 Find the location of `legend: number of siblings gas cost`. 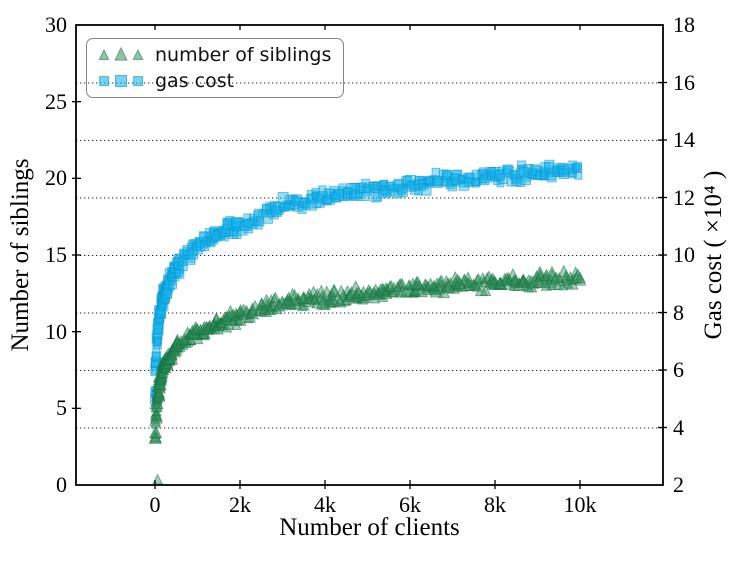

legend: number of siblings gas cost is located at coordinates (215, 68).